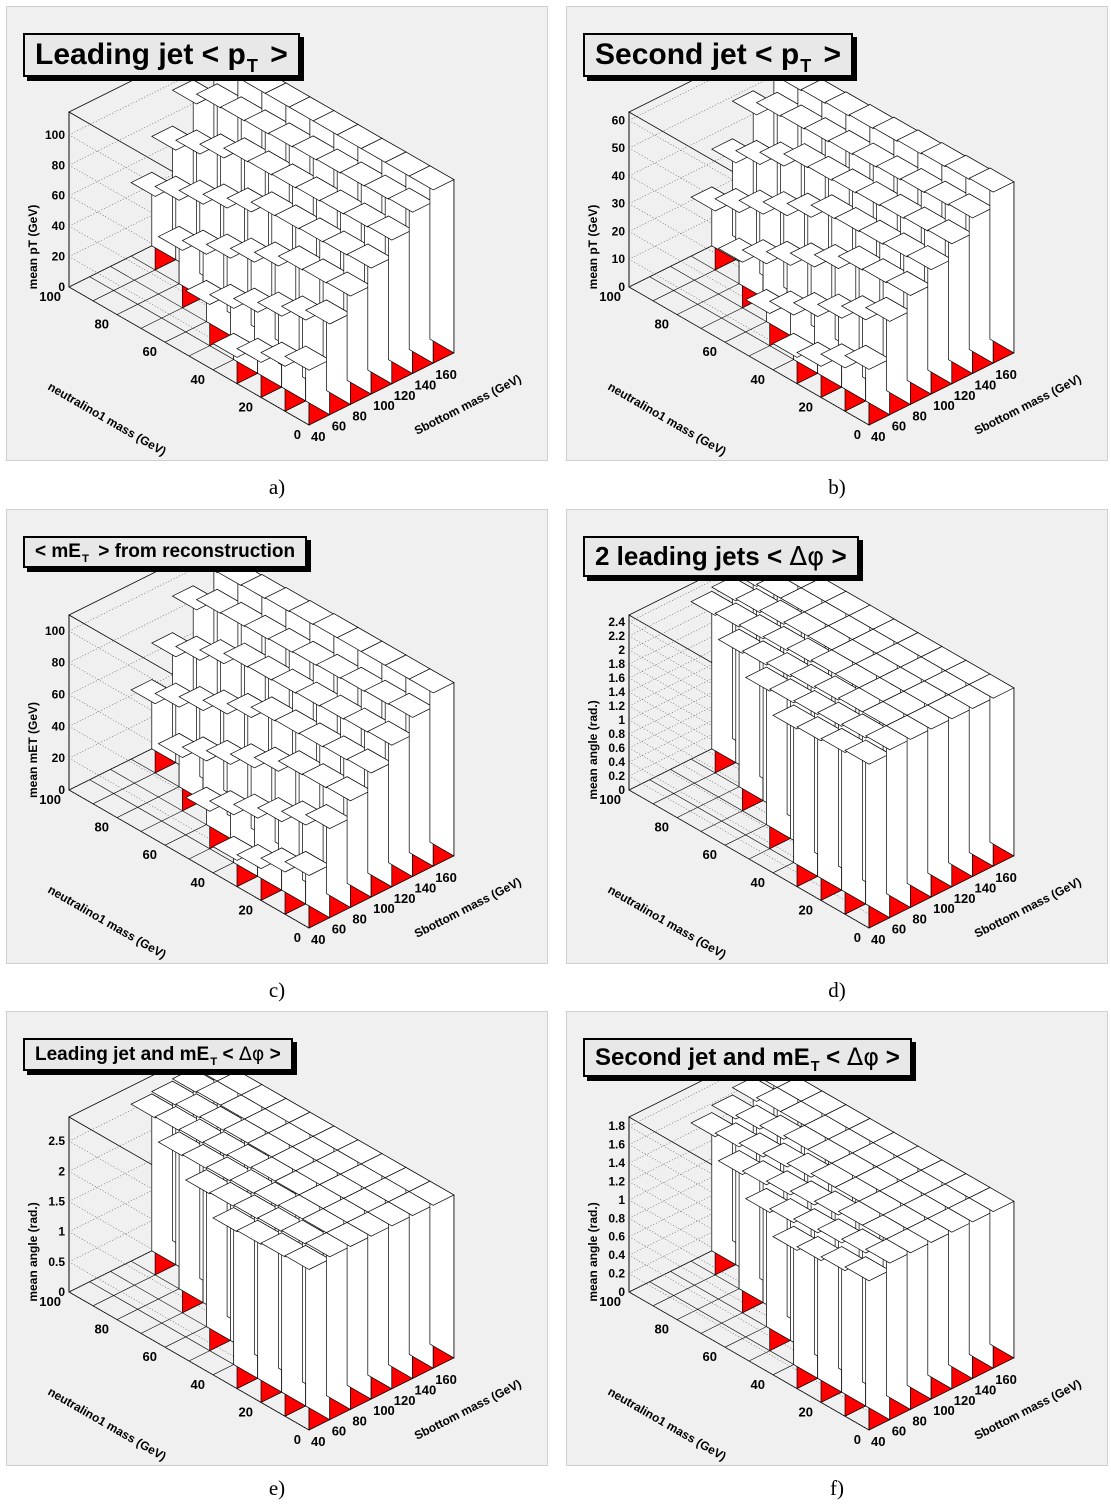 The image size is (1111, 1504). I want to click on z-tick-label: 0.6, so click(616, 748).